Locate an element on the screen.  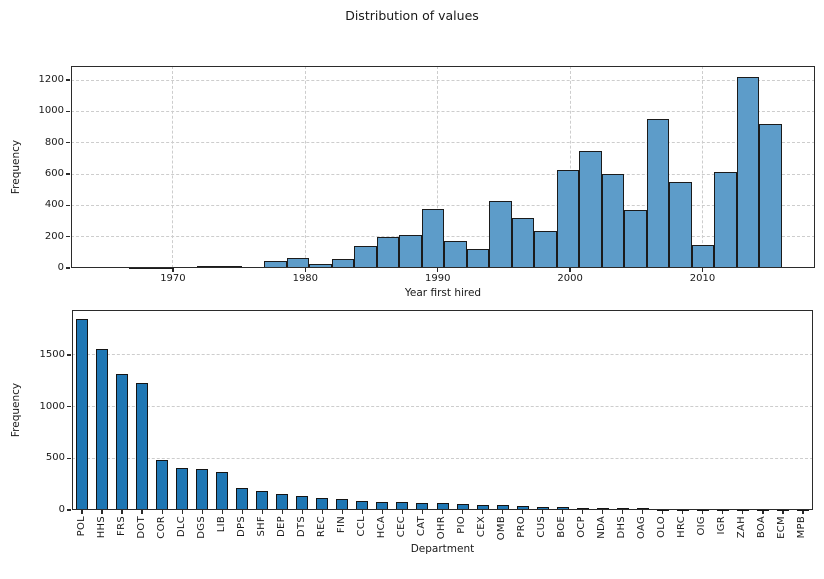
x-tick-label: 2010 is located at coordinates (702, 278).